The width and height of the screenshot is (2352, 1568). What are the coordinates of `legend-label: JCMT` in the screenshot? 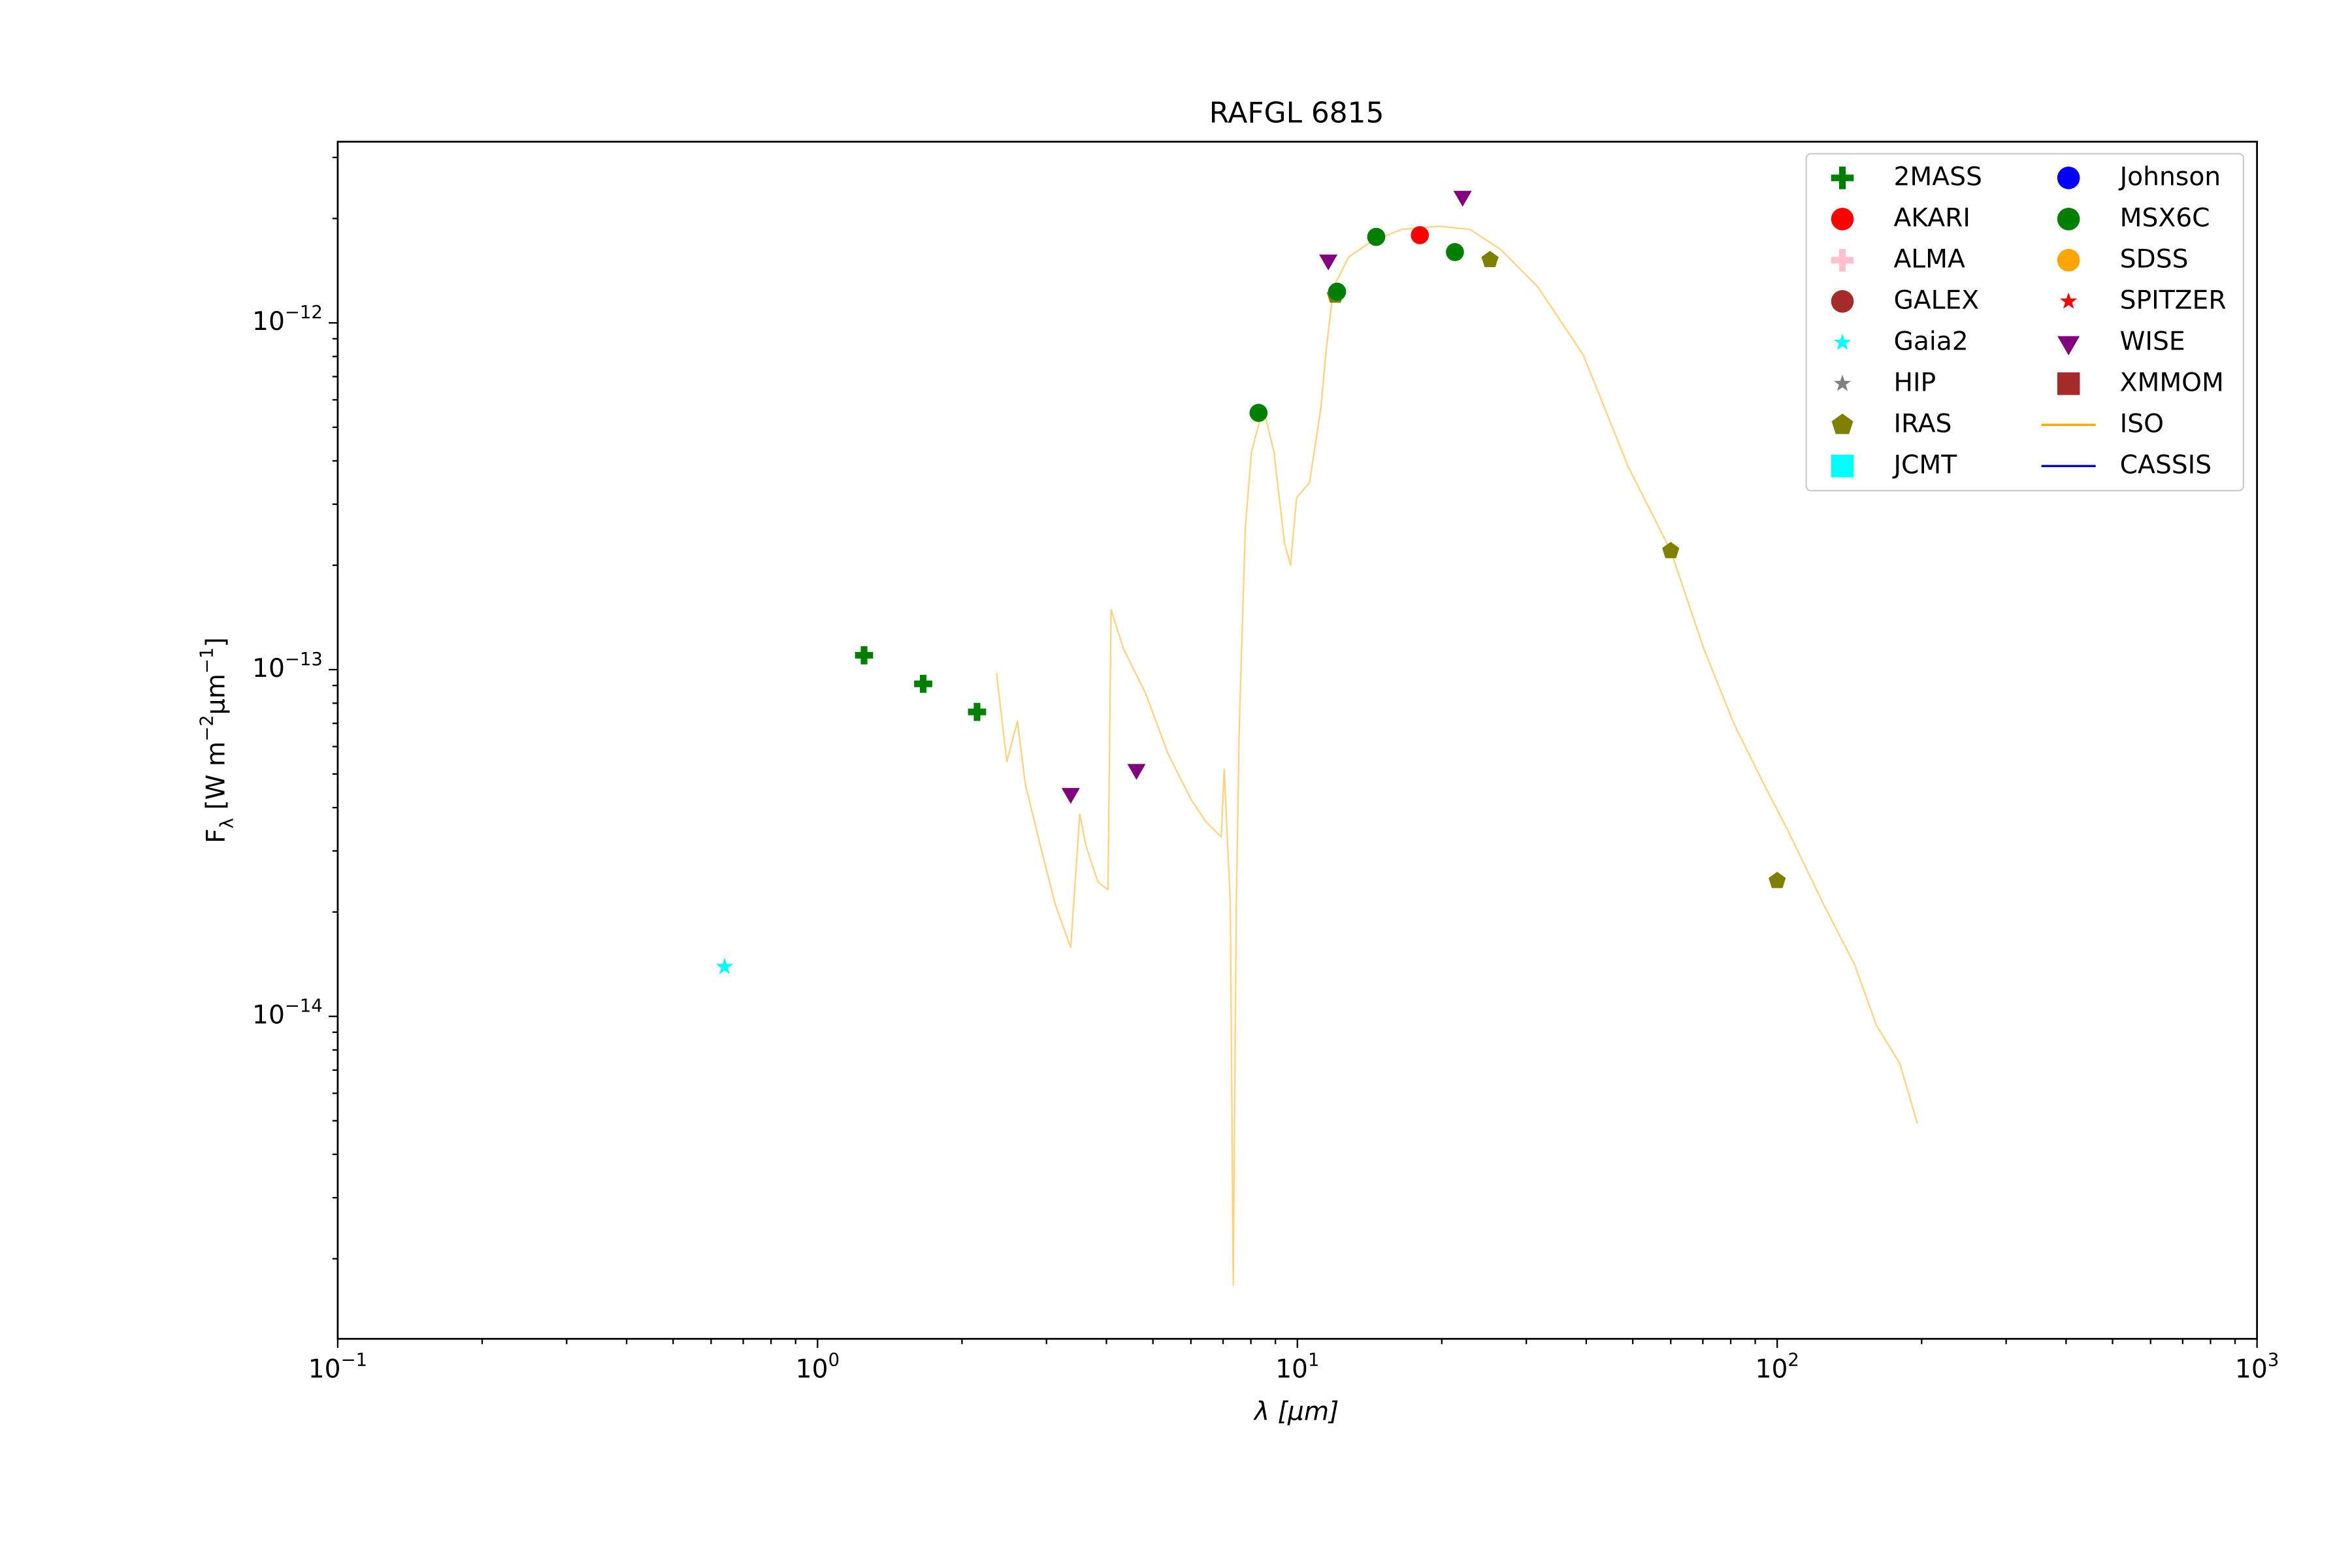 It's located at (1924, 465).